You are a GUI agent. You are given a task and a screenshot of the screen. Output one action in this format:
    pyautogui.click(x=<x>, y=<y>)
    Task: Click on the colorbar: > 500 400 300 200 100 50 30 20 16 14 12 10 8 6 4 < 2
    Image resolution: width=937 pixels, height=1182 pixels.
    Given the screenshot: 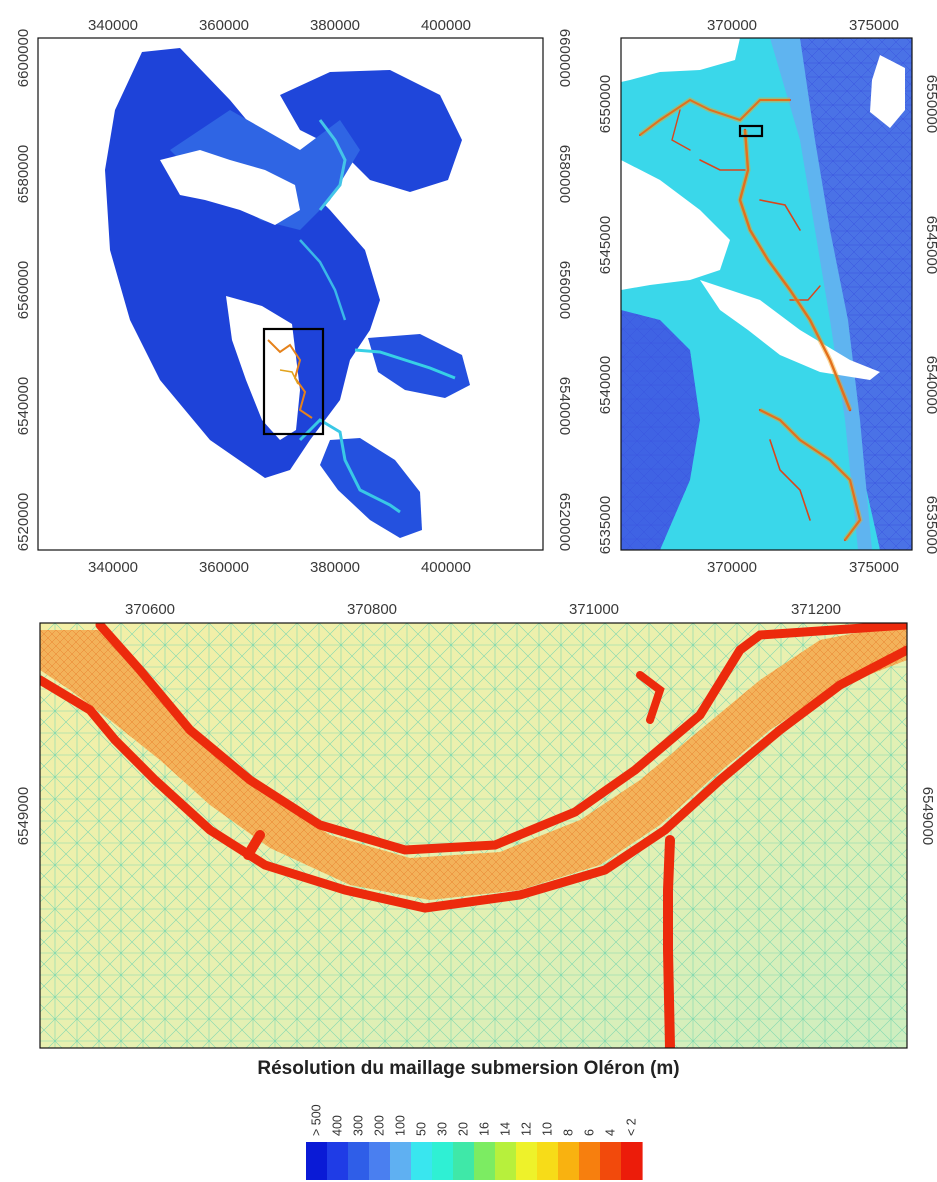 What is the action you would take?
    pyautogui.click(x=474, y=1142)
    